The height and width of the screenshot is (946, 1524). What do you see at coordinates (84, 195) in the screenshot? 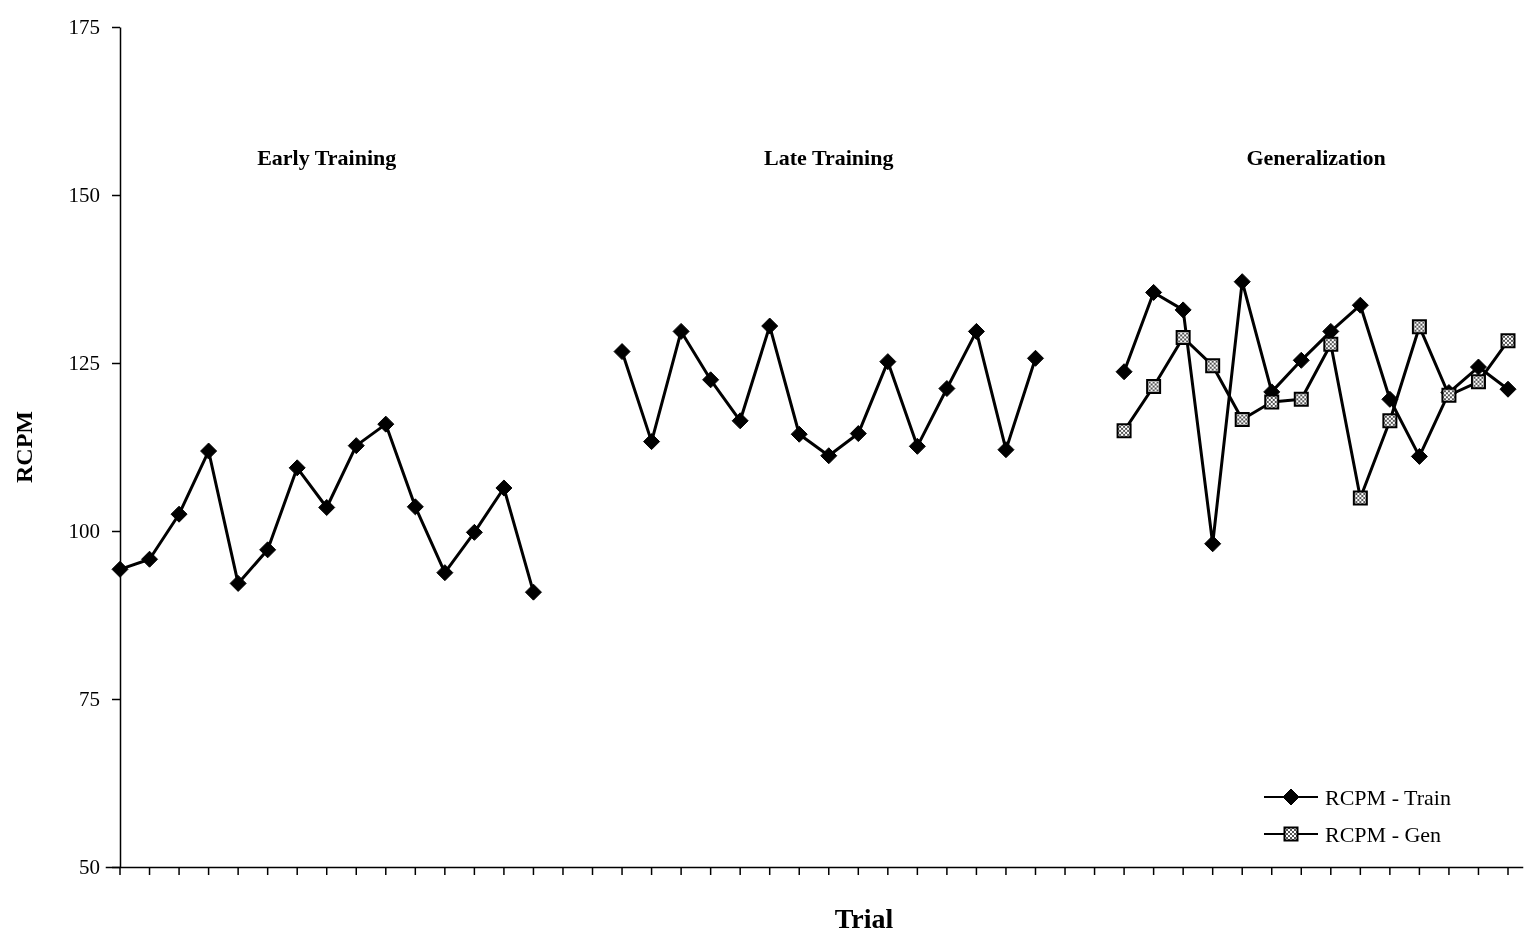
I see `y-tick-label: 150` at bounding box center [84, 195].